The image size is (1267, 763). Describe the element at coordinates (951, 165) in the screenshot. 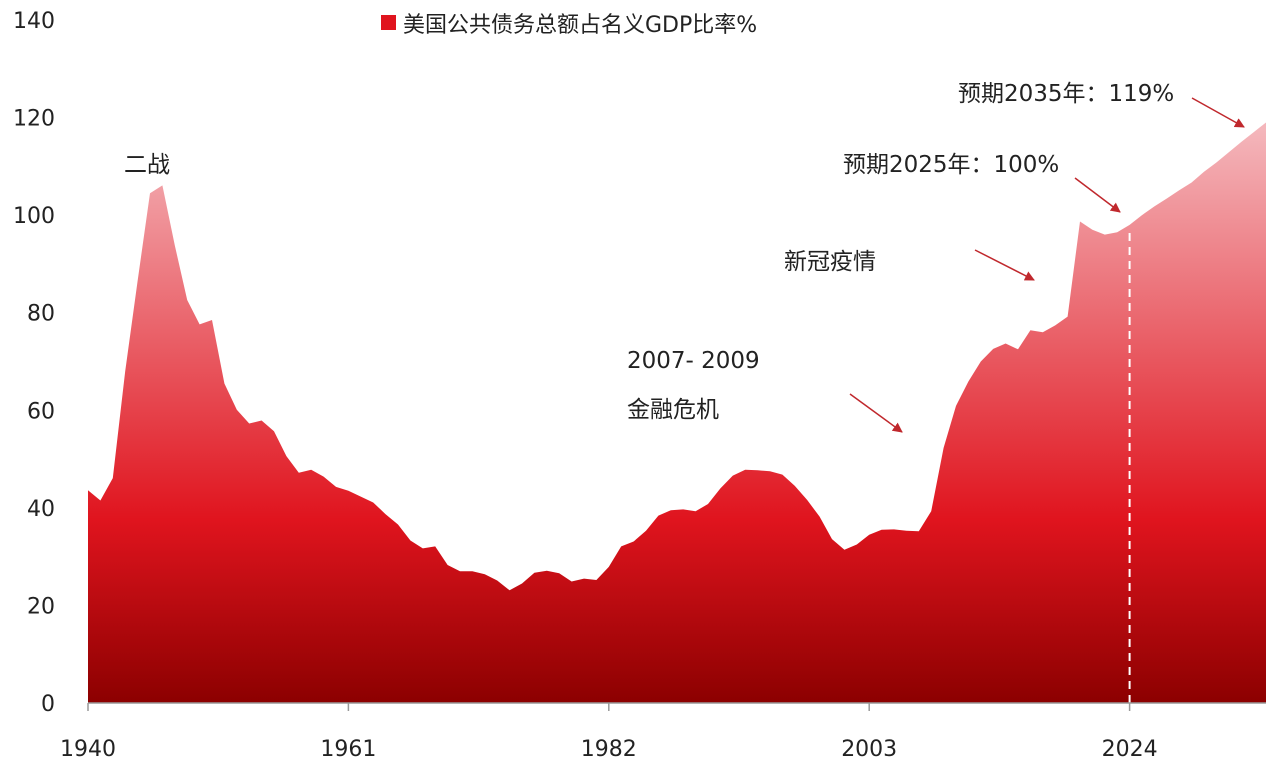

I see `annotation-forecast-2025: 预期2025年：100%` at that location.